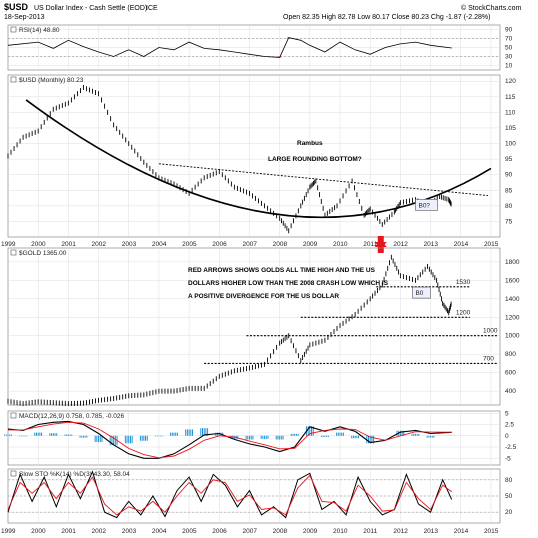 This screenshot has height=538, width=538. I want to click on usd-b0-label: B0?, so click(424, 205).